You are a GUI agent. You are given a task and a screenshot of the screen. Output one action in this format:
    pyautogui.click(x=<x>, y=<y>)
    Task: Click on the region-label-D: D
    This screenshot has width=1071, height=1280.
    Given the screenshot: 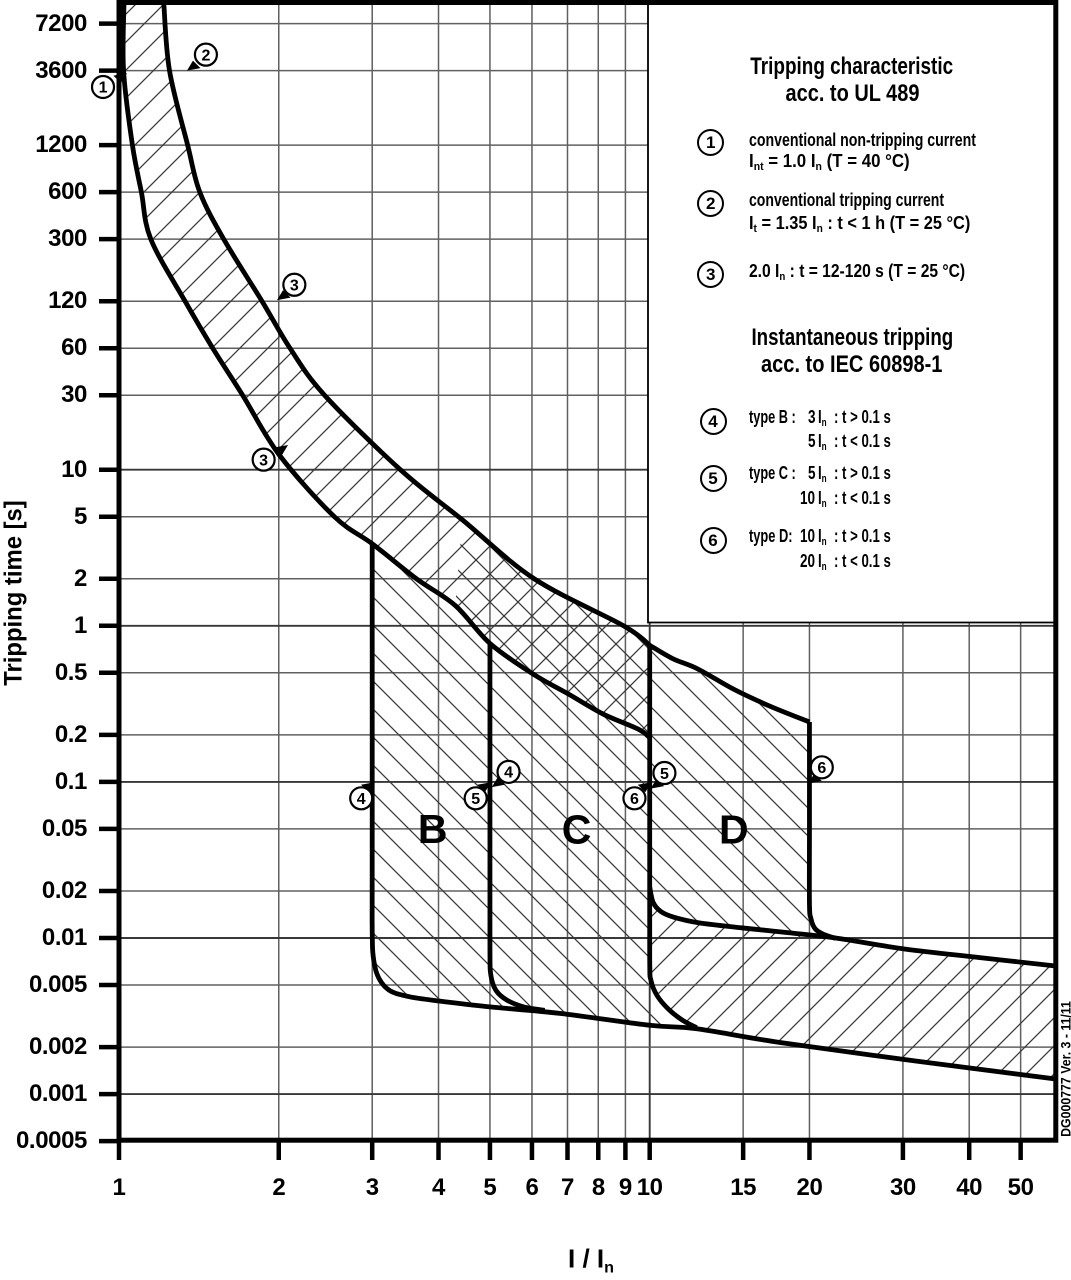 What is the action you would take?
    pyautogui.click(x=734, y=829)
    